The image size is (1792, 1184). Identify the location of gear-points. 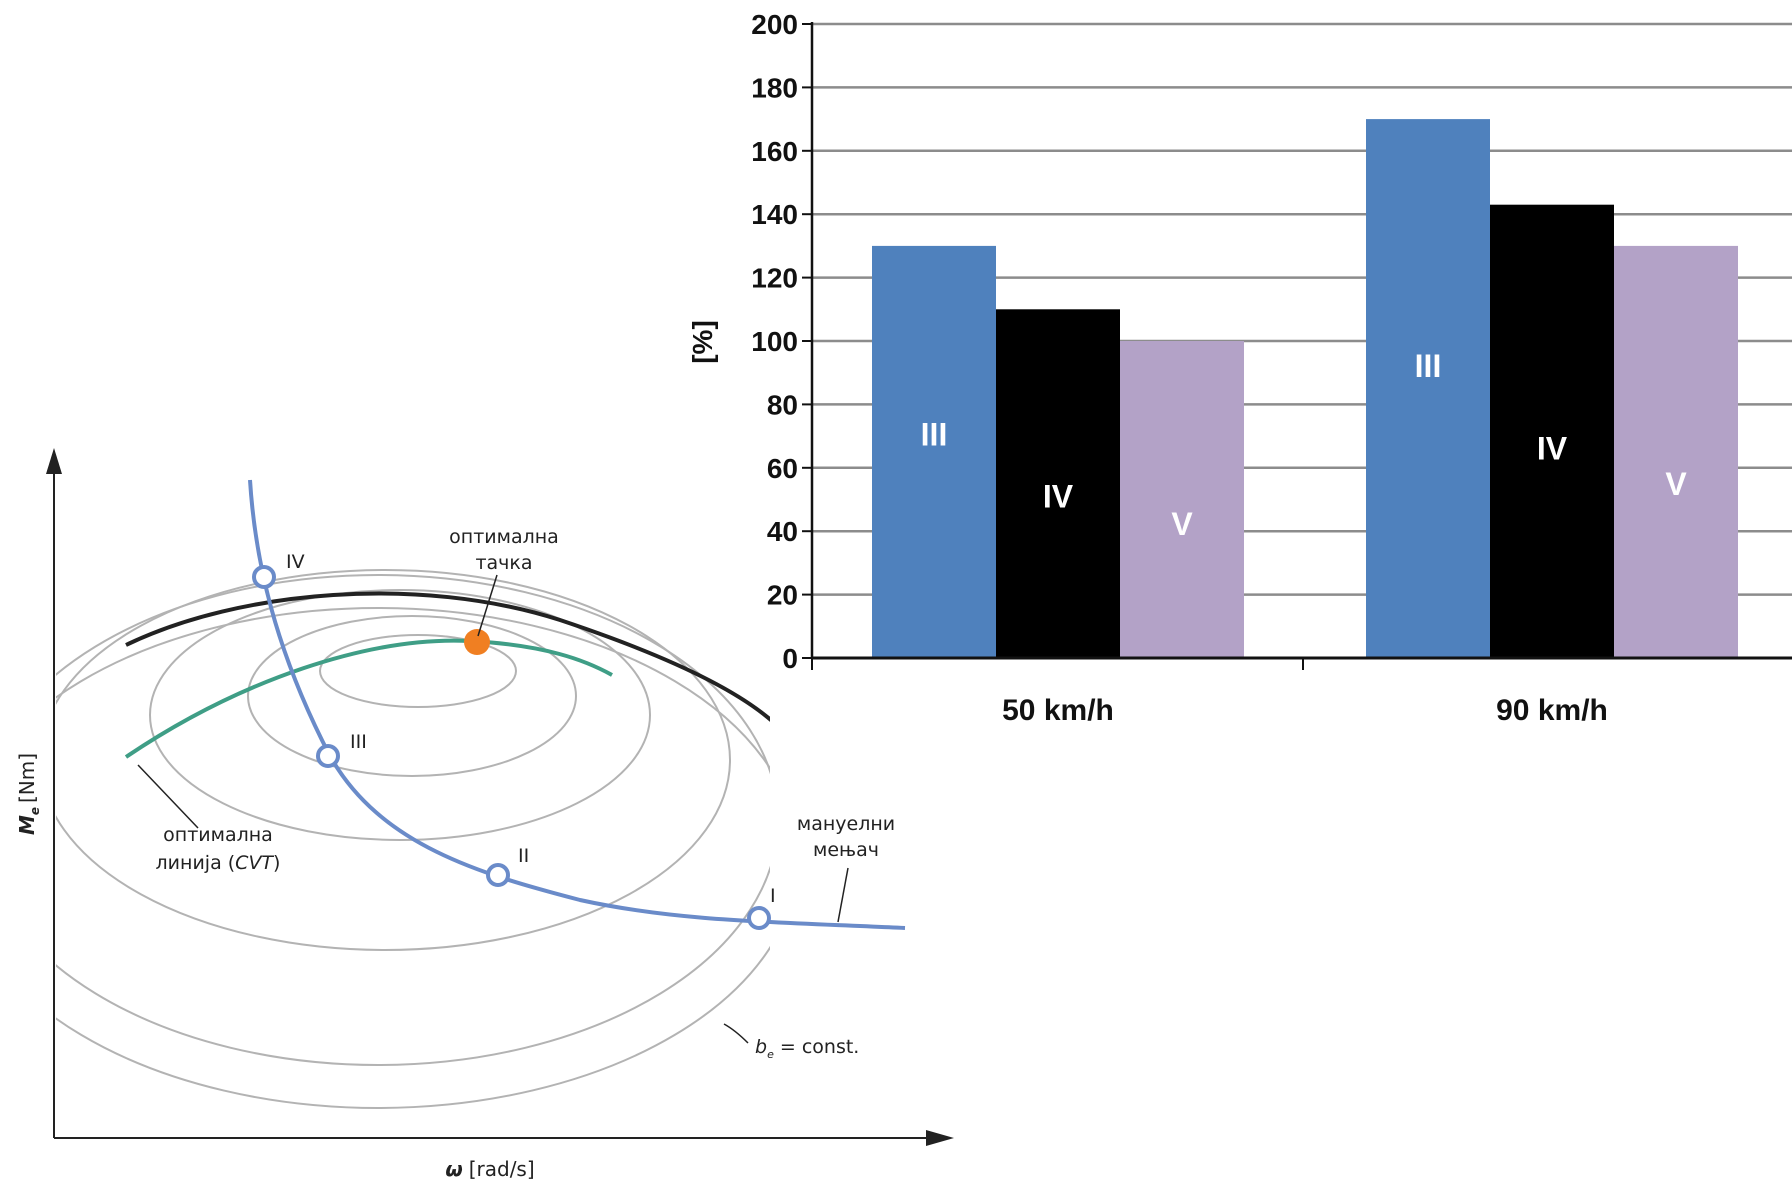
(511, 747).